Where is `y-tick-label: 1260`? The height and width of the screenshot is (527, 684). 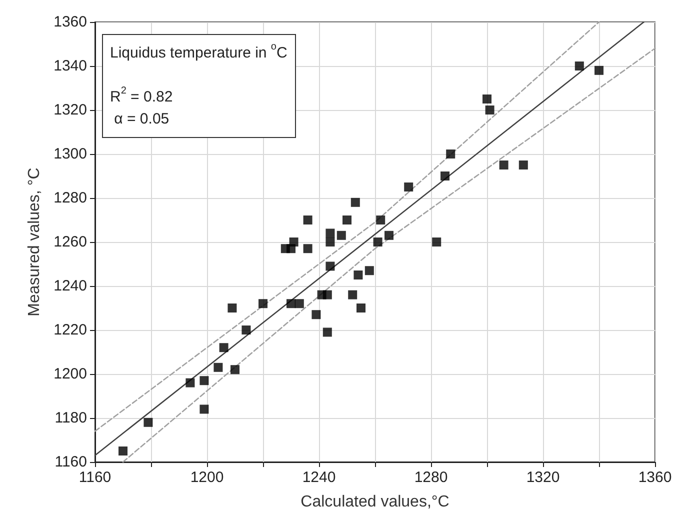 y-tick-label: 1260 is located at coordinates (70, 242).